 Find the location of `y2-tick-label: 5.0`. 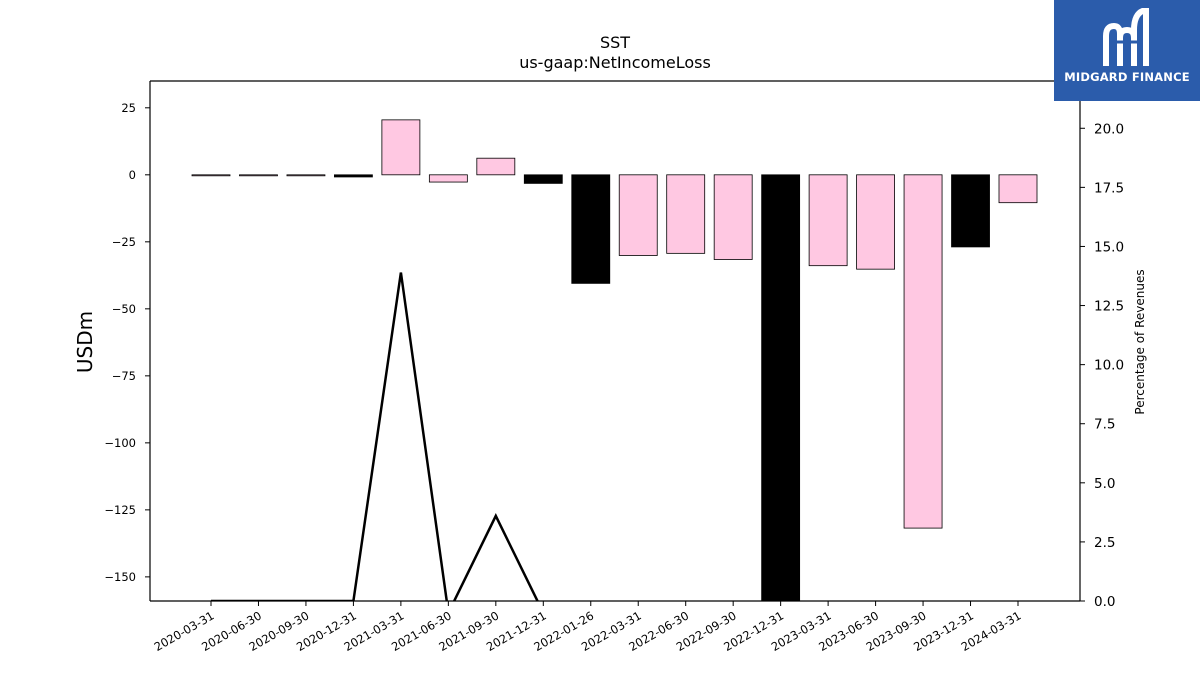

y2-tick-label: 5.0 is located at coordinates (1104, 484).